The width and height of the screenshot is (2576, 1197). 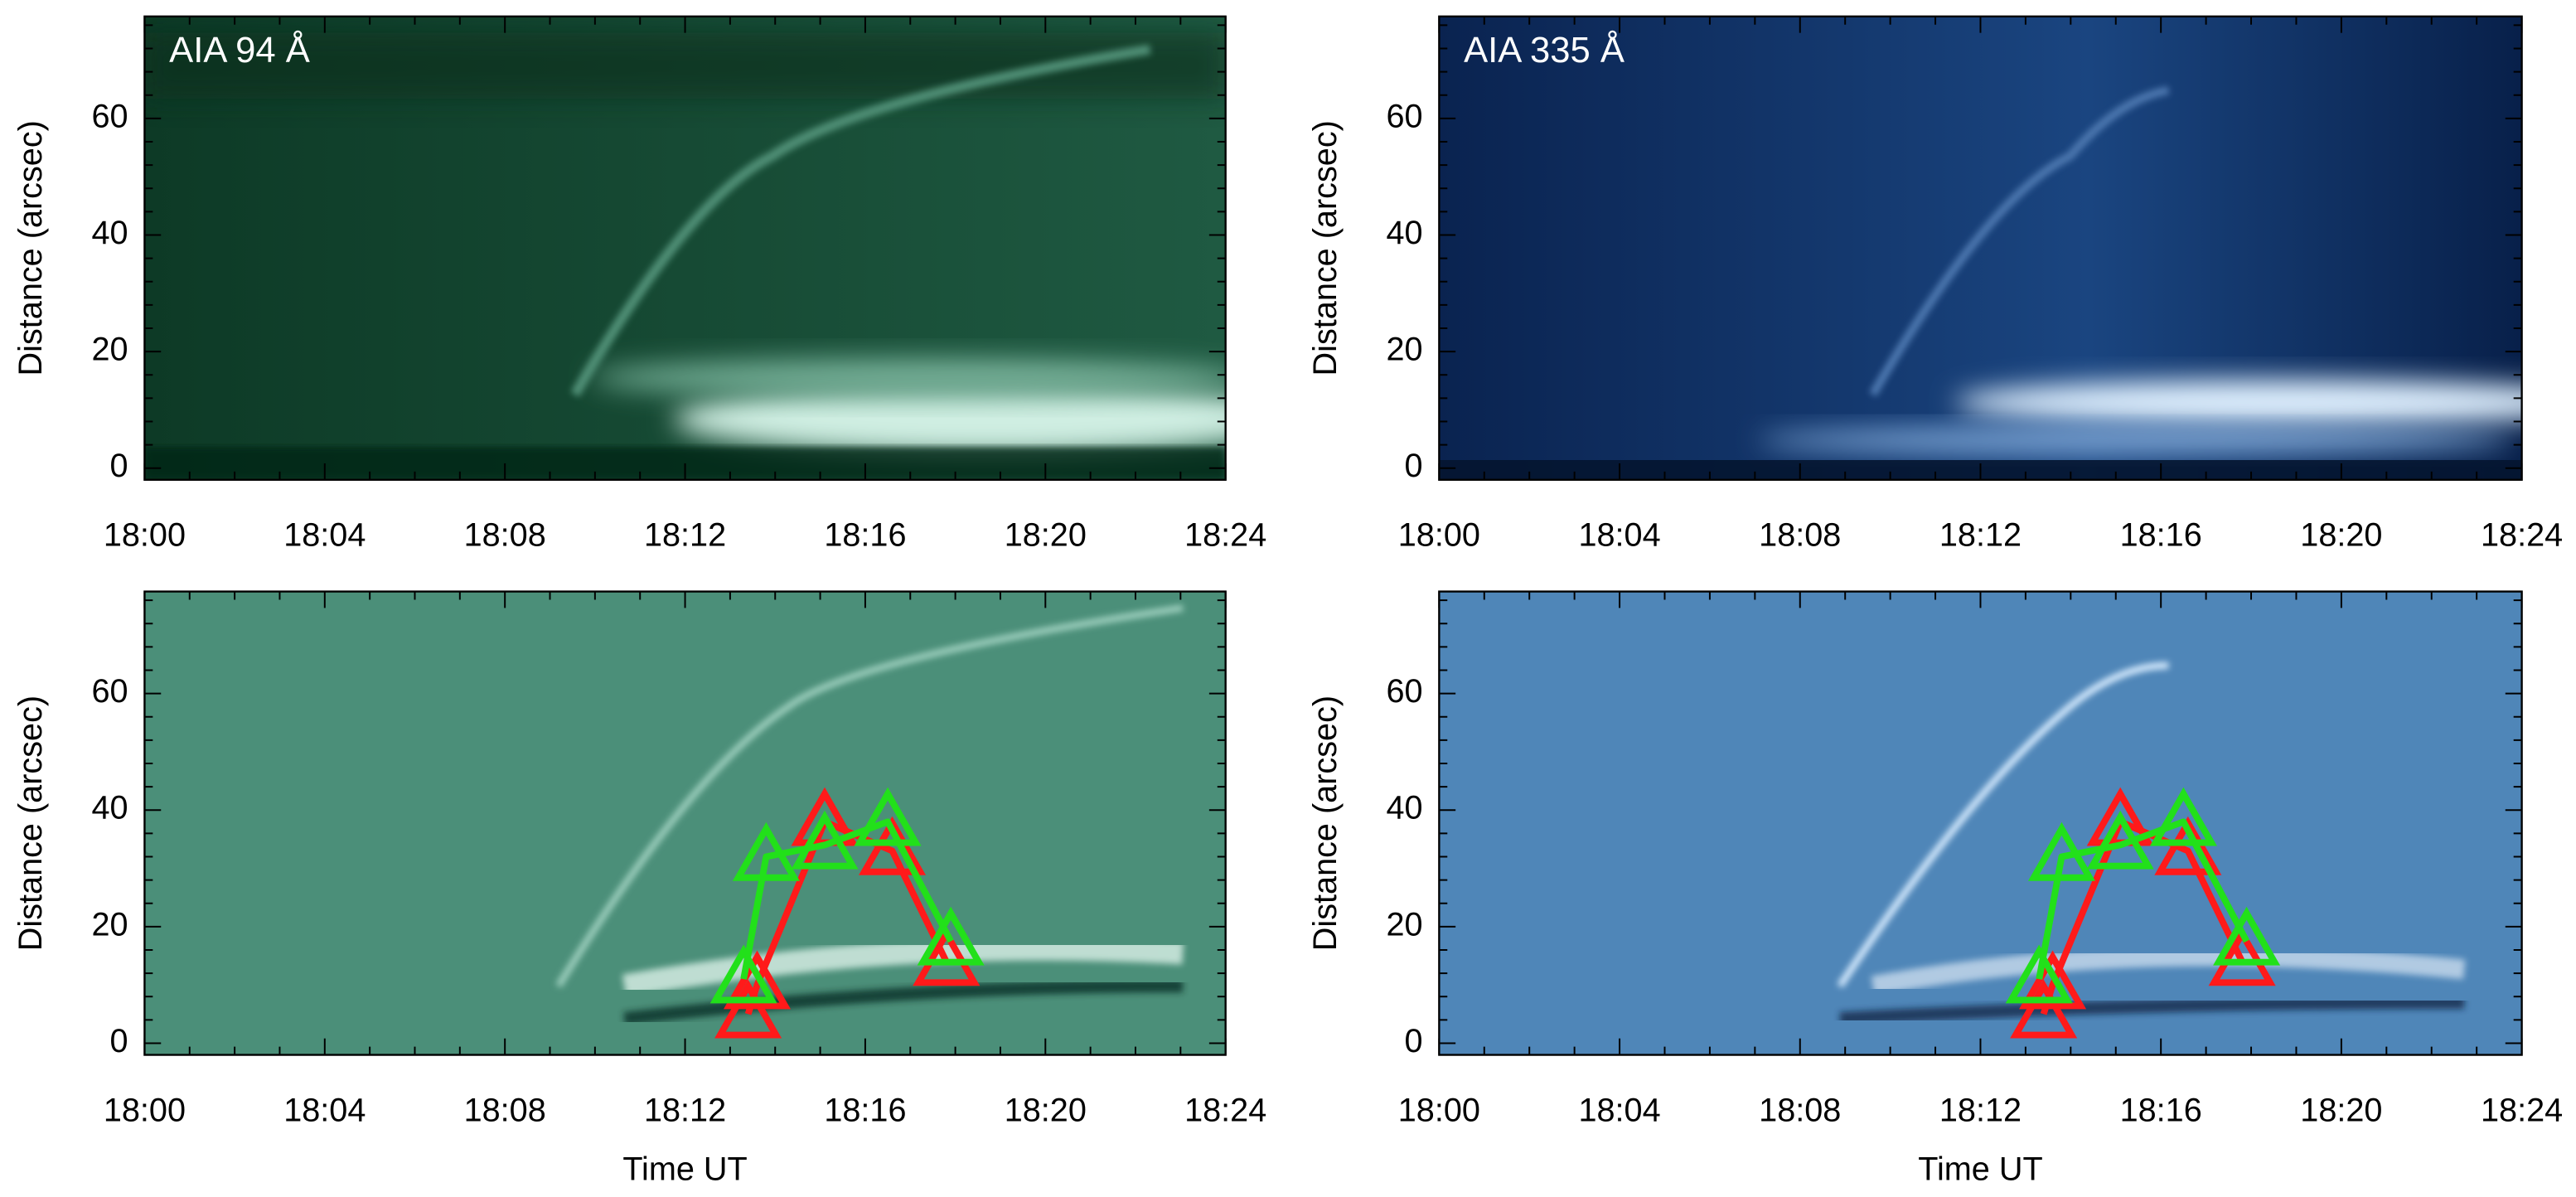 I want to click on panel-title: AIA 94 Å, so click(x=239, y=50).